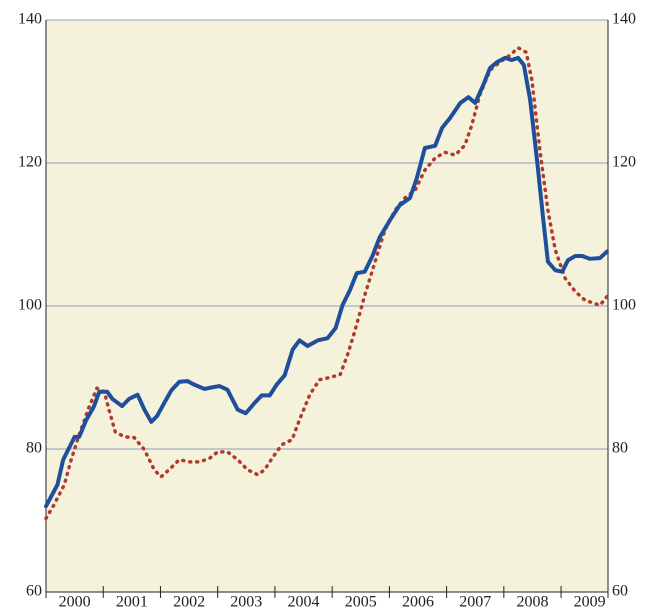 This screenshot has height=615, width=648. Describe the element at coordinates (475, 602) in the screenshot. I see `x-tick-label: 2007` at that location.